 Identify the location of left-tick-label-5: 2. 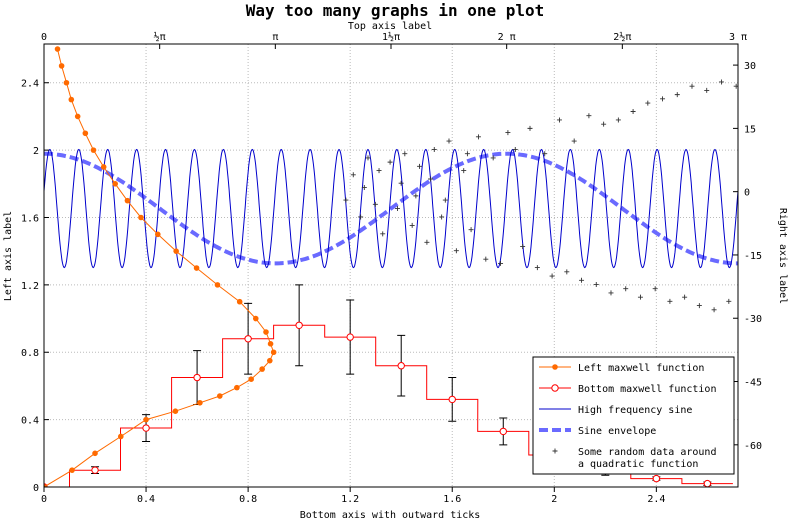
(36, 151).